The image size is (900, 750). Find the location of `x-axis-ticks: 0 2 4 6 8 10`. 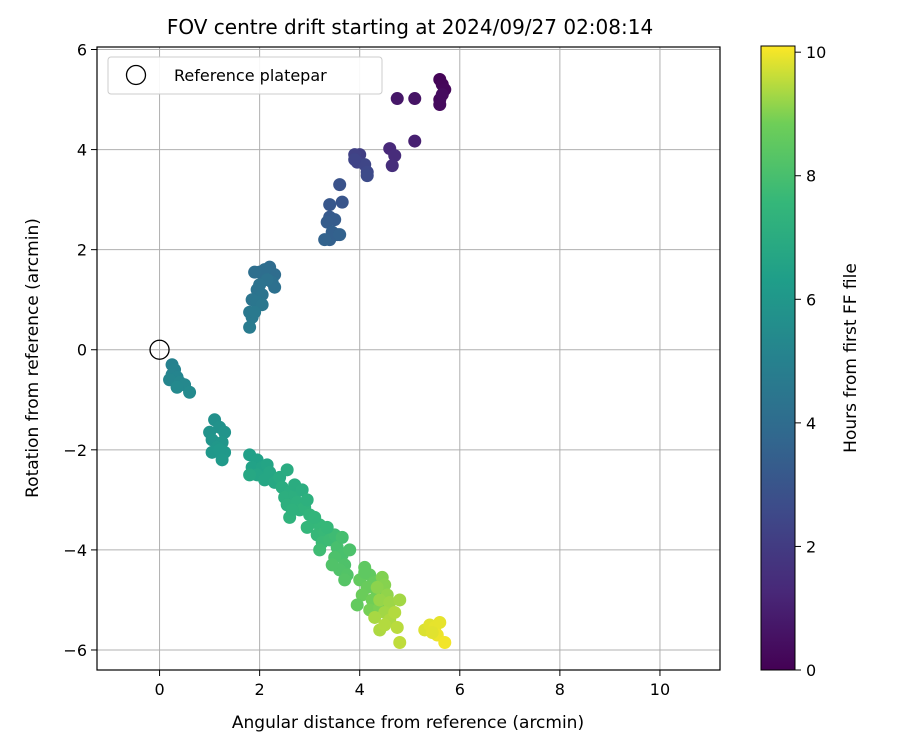

x-axis-ticks: 0 2 4 6 8 10 is located at coordinates (412, 684).